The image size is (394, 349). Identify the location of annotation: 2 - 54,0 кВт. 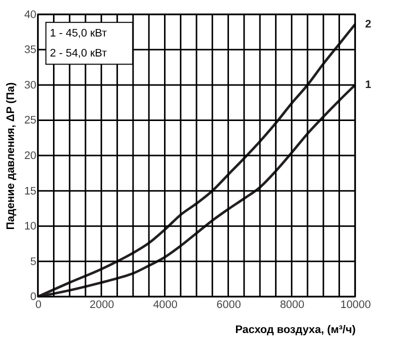
(78, 53).